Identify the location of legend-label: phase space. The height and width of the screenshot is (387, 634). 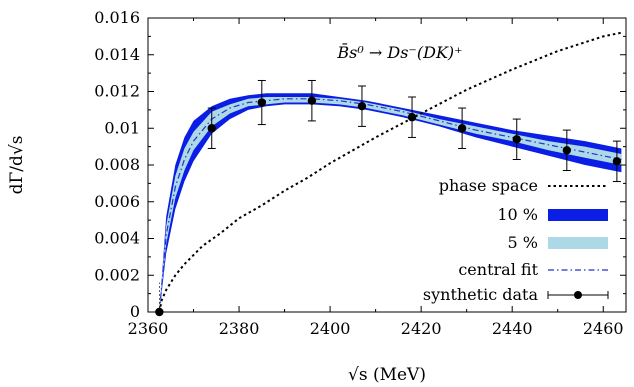
(488, 185).